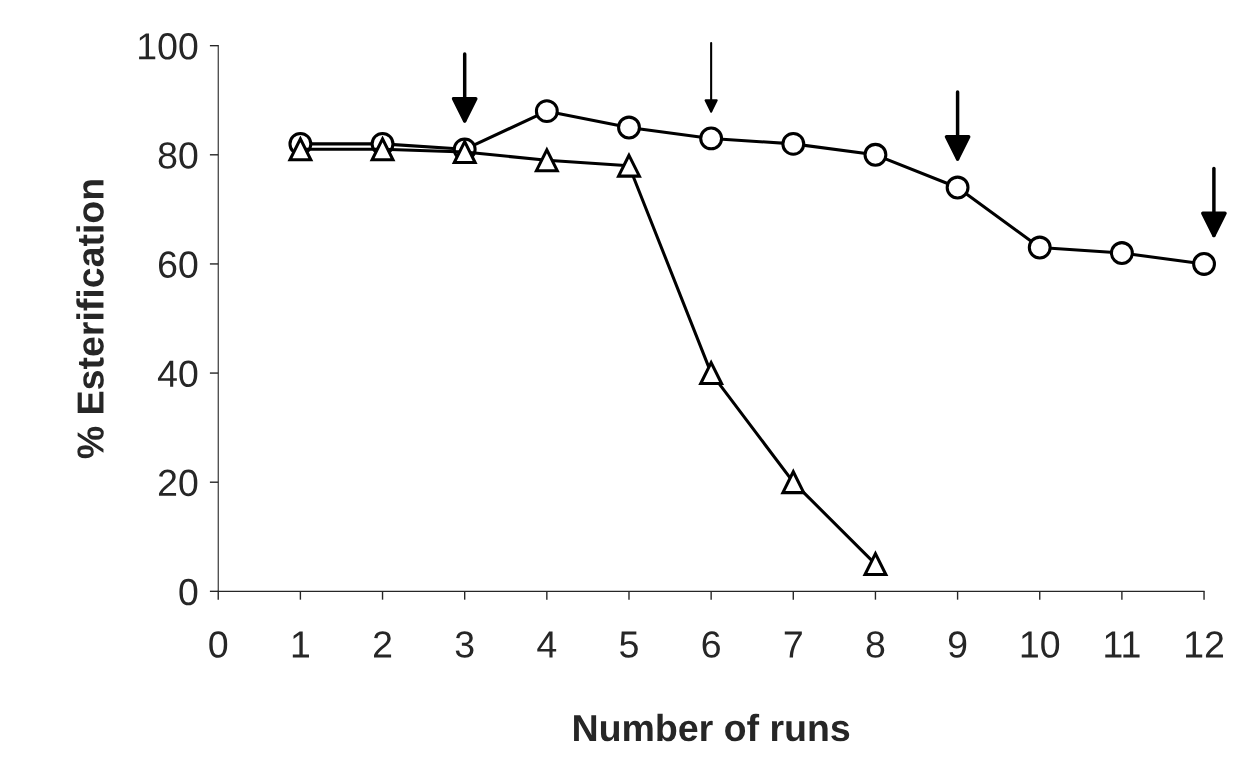 Image resolution: width=1240 pixels, height=774 pixels. Describe the element at coordinates (1040, 644) in the screenshot. I see `x-tick-label: 10` at that location.